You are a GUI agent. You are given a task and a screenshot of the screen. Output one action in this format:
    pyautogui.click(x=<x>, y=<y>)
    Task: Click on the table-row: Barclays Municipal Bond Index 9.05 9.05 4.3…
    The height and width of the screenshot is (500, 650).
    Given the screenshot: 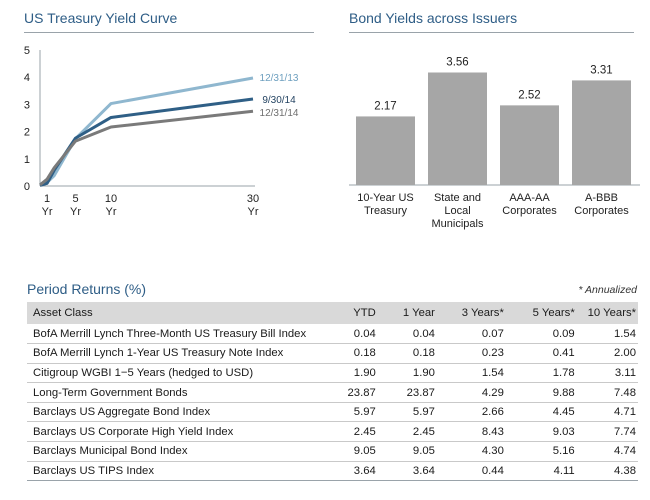 What is the action you would take?
    pyautogui.click(x=332, y=452)
    